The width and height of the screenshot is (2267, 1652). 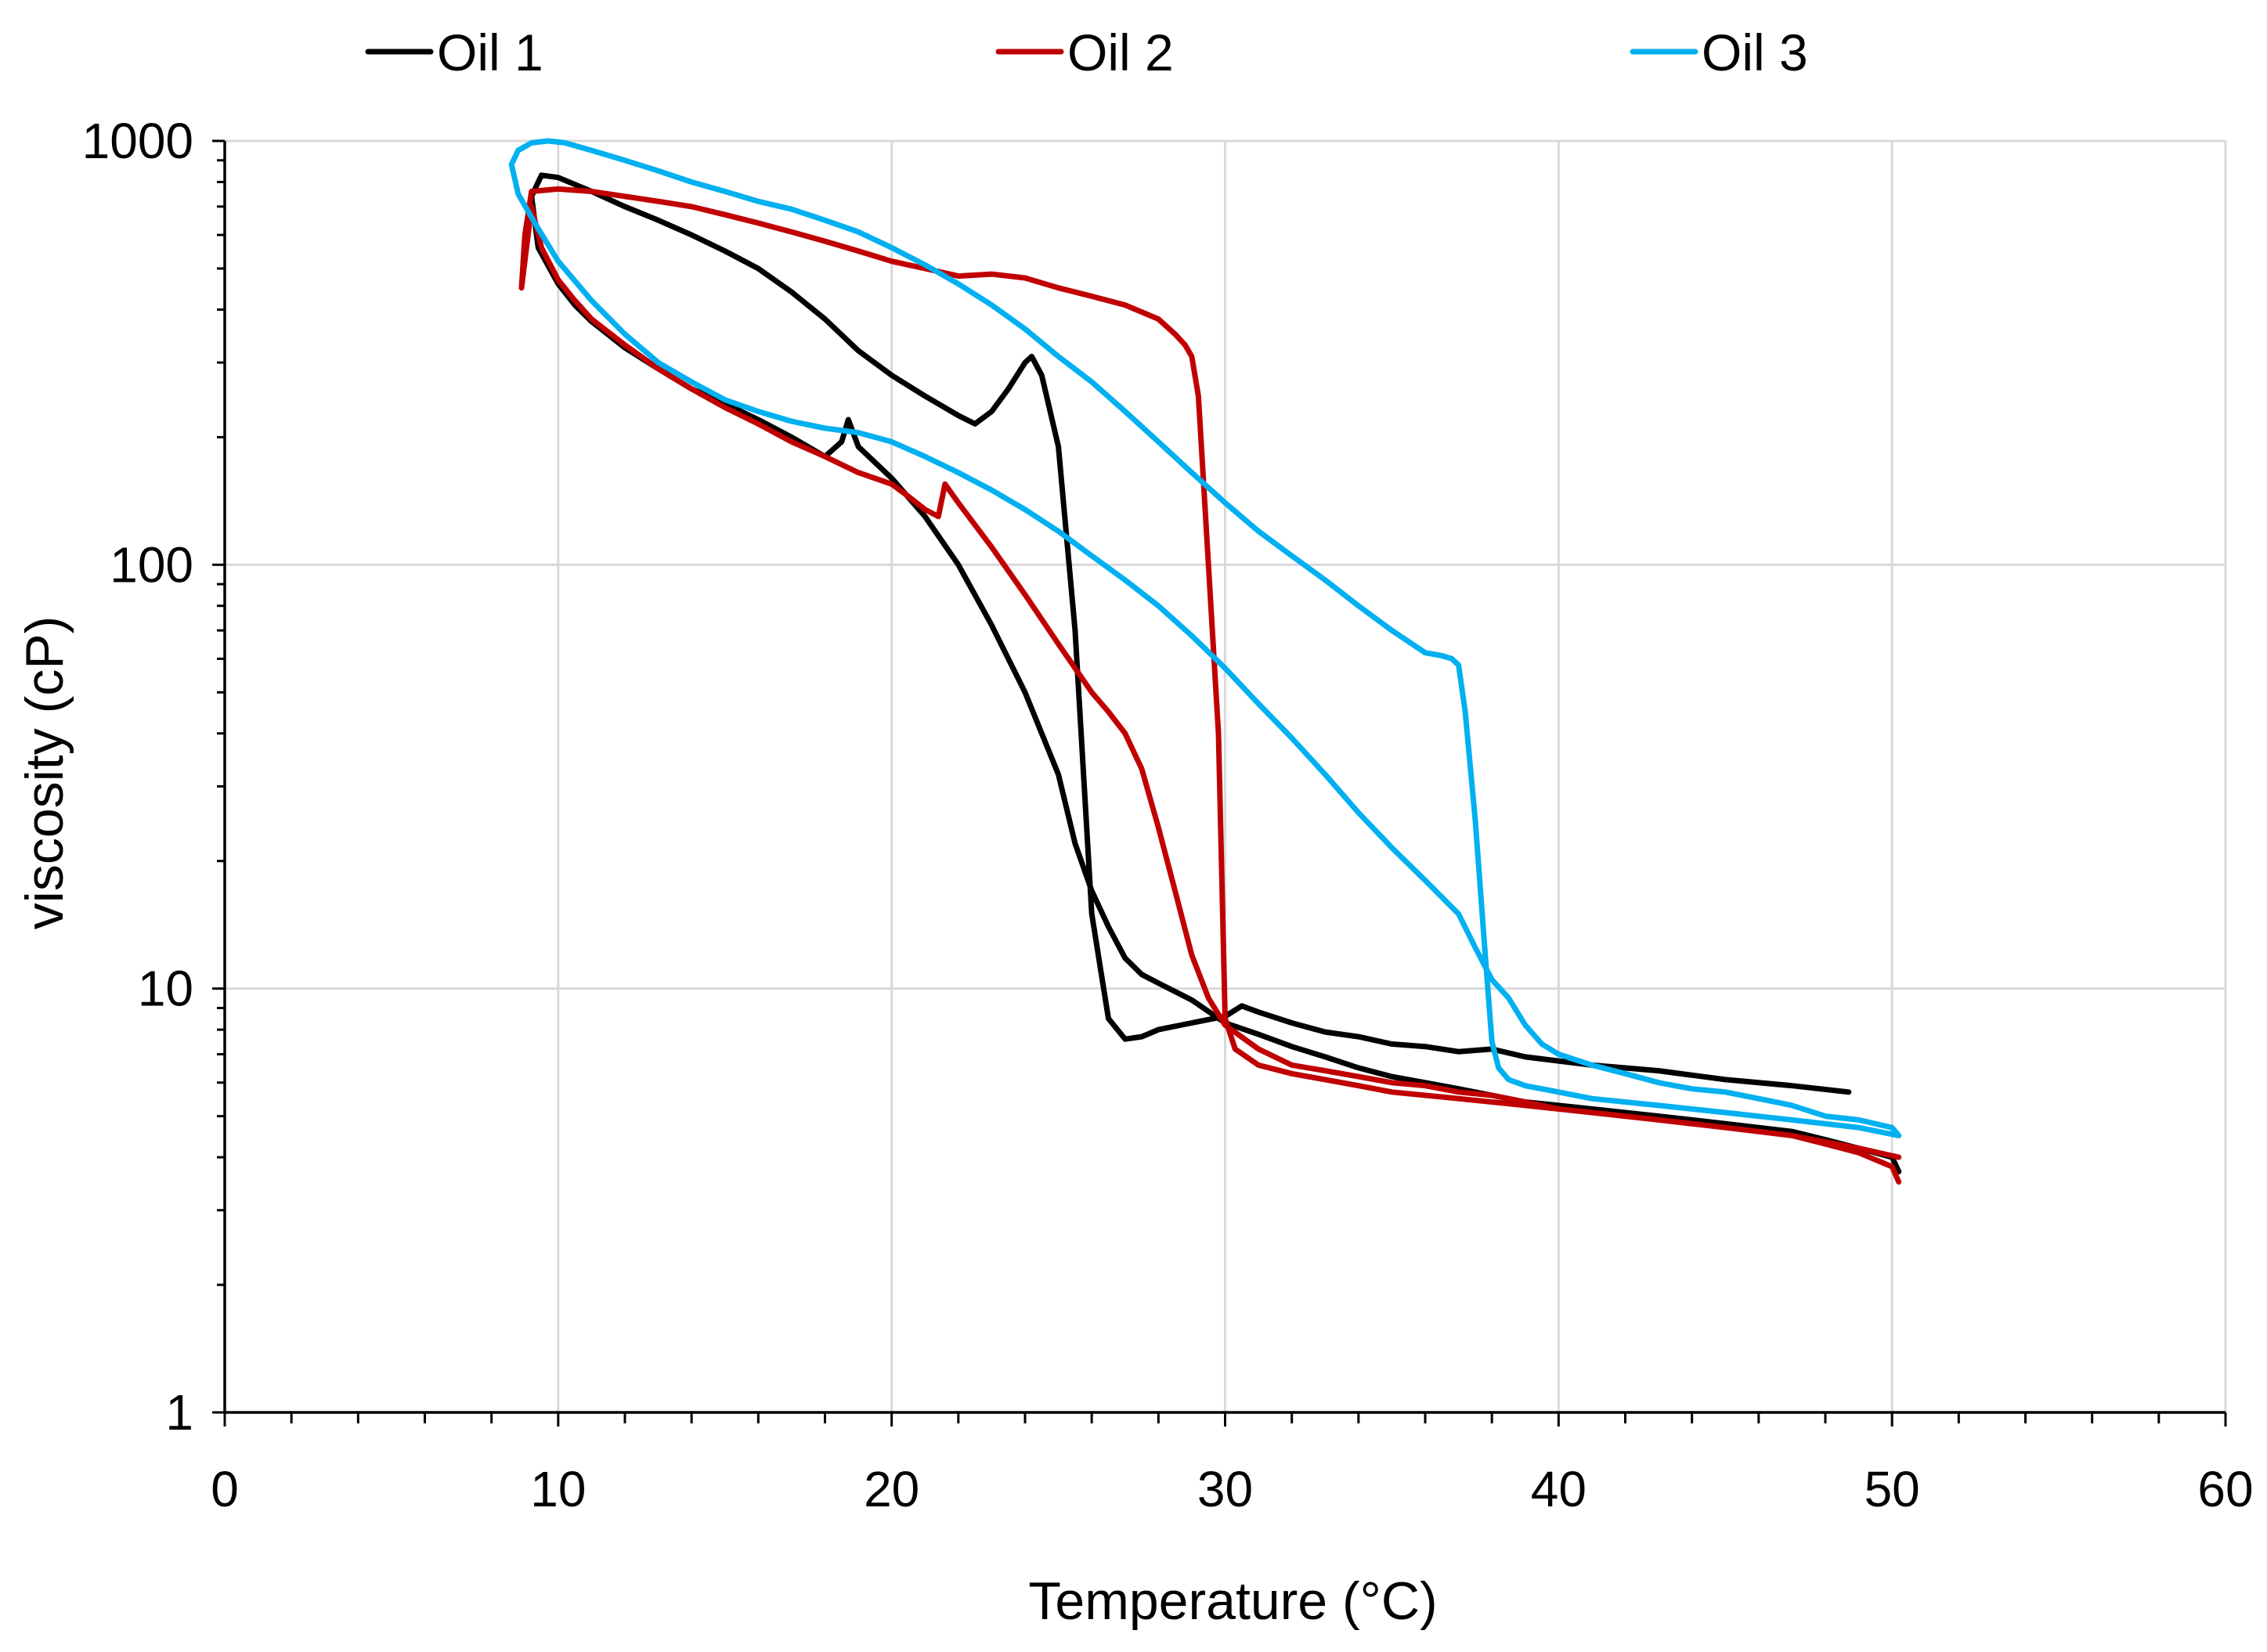 I want to click on x-tick-label: 10, so click(x=558, y=1489).